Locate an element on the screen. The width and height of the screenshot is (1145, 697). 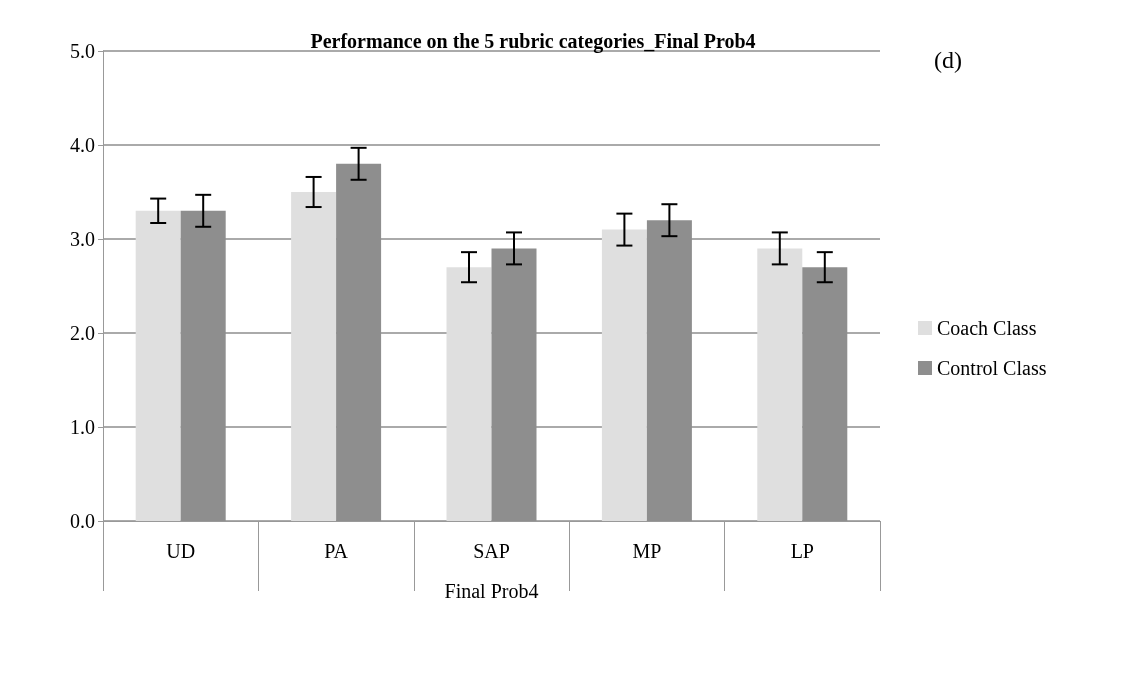
y-tick-label: 4.0 is located at coordinates (82, 145).